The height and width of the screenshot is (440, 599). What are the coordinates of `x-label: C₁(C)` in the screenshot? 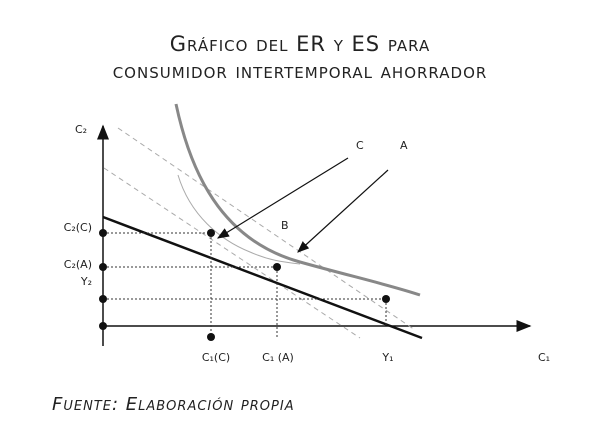 It's located at (216, 357).